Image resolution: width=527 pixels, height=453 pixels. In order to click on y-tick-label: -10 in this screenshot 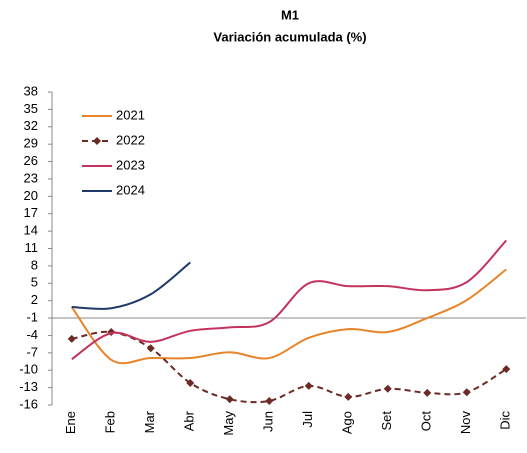, I will do `click(28, 369)`.